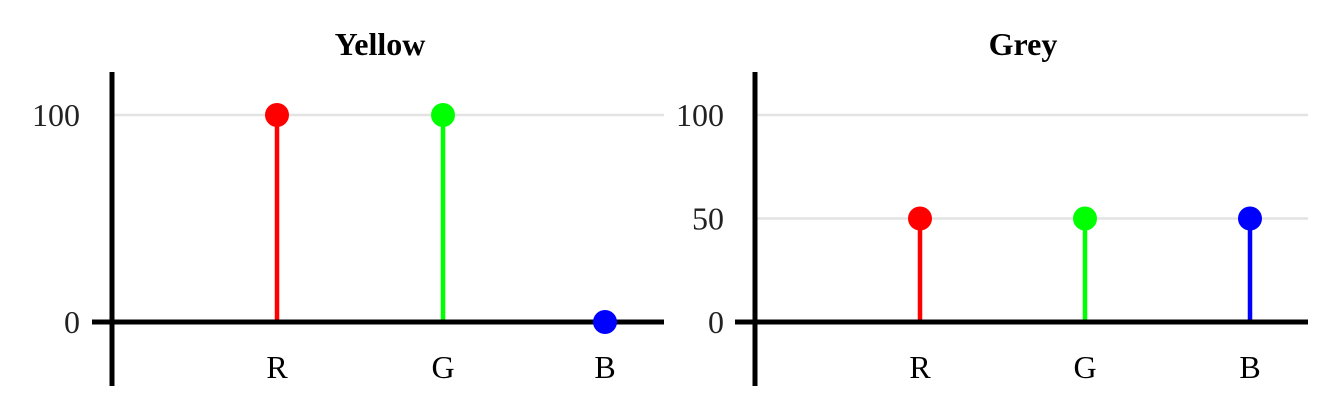 This screenshot has width=1321, height=410. What do you see at coordinates (708, 219) in the screenshot?
I see `y-tick-label: 50` at bounding box center [708, 219].